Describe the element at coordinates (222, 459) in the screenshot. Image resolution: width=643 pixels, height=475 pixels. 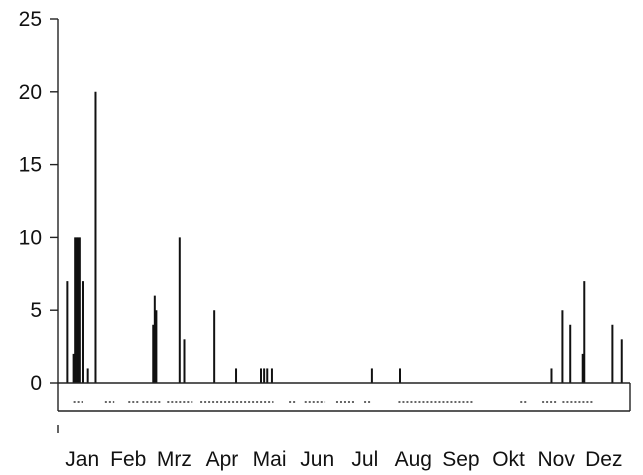
I see `x-tick-label-apr: Apr` at that location.